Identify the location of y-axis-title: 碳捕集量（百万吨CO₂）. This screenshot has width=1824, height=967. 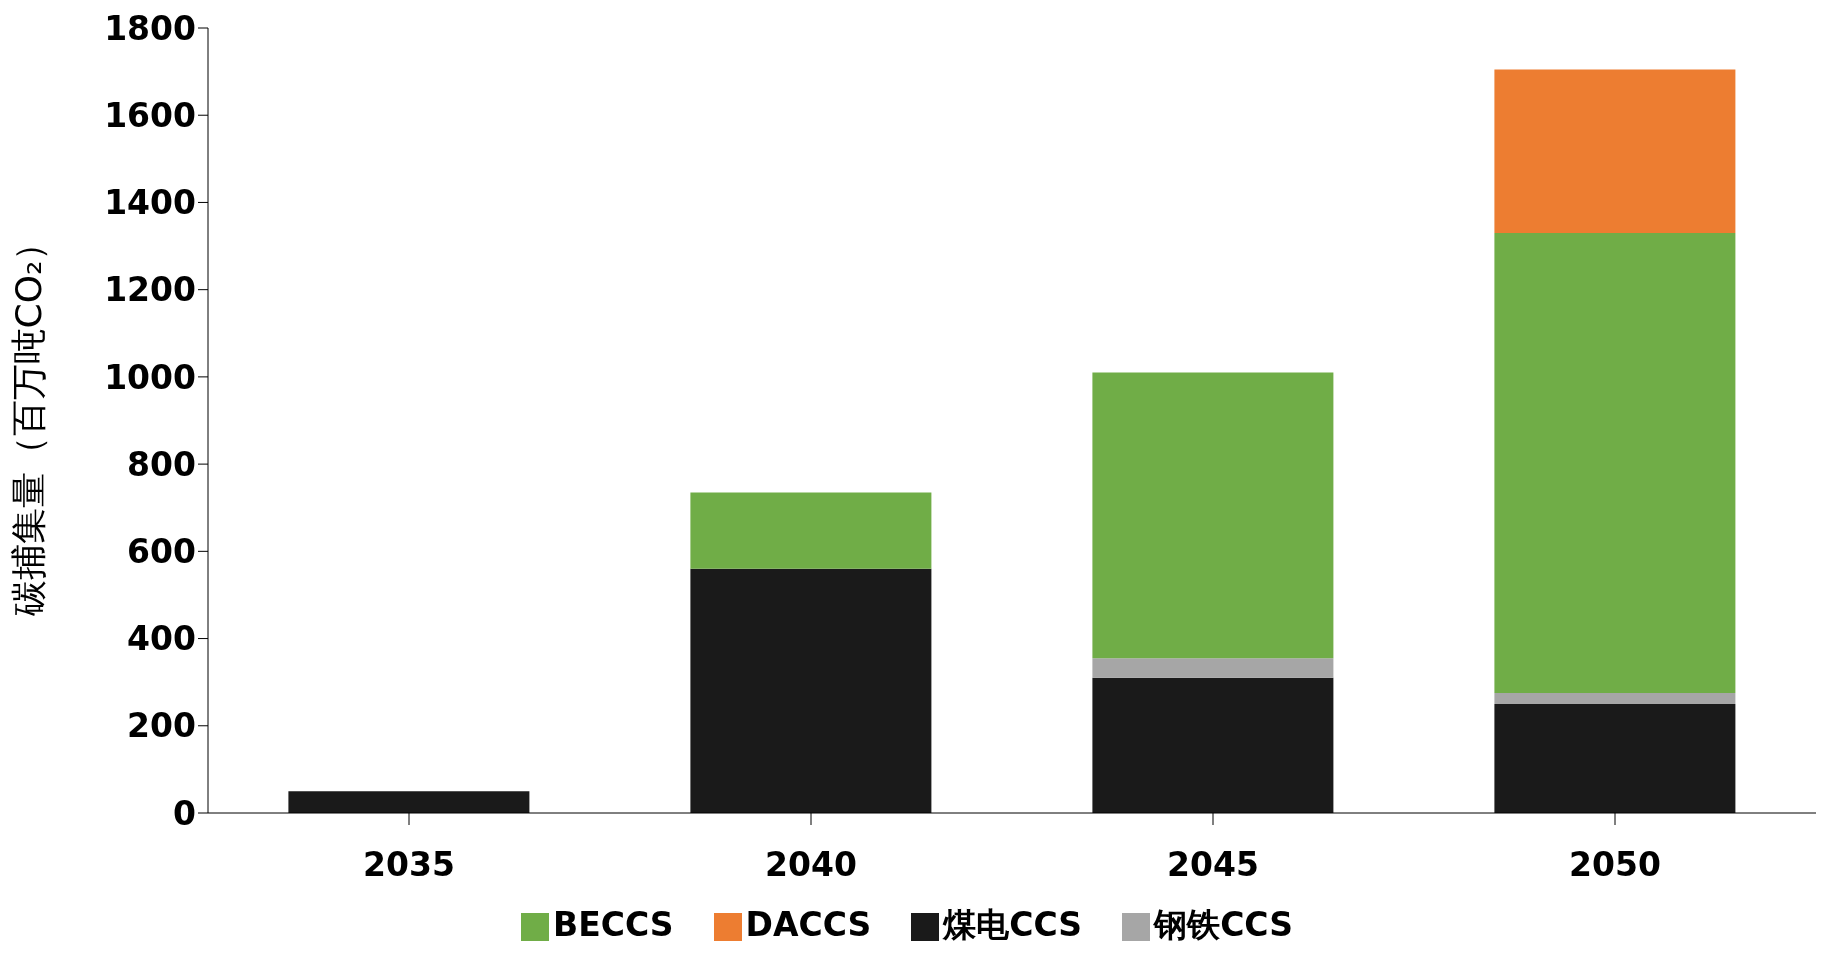
(28, 421).